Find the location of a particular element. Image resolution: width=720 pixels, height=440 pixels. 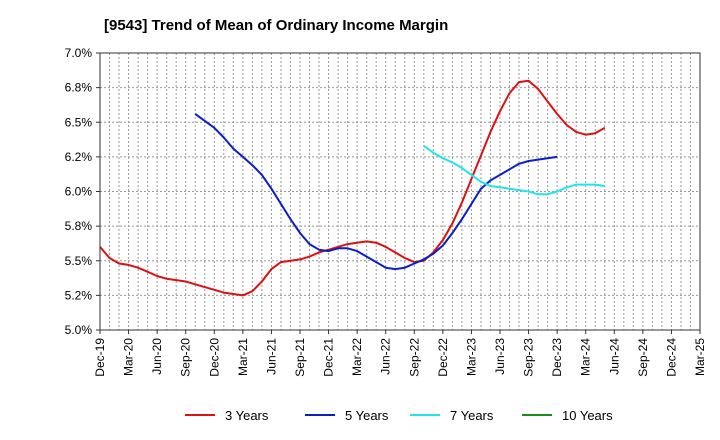

y-tick-label: 6.5% is located at coordinates (79, 122).